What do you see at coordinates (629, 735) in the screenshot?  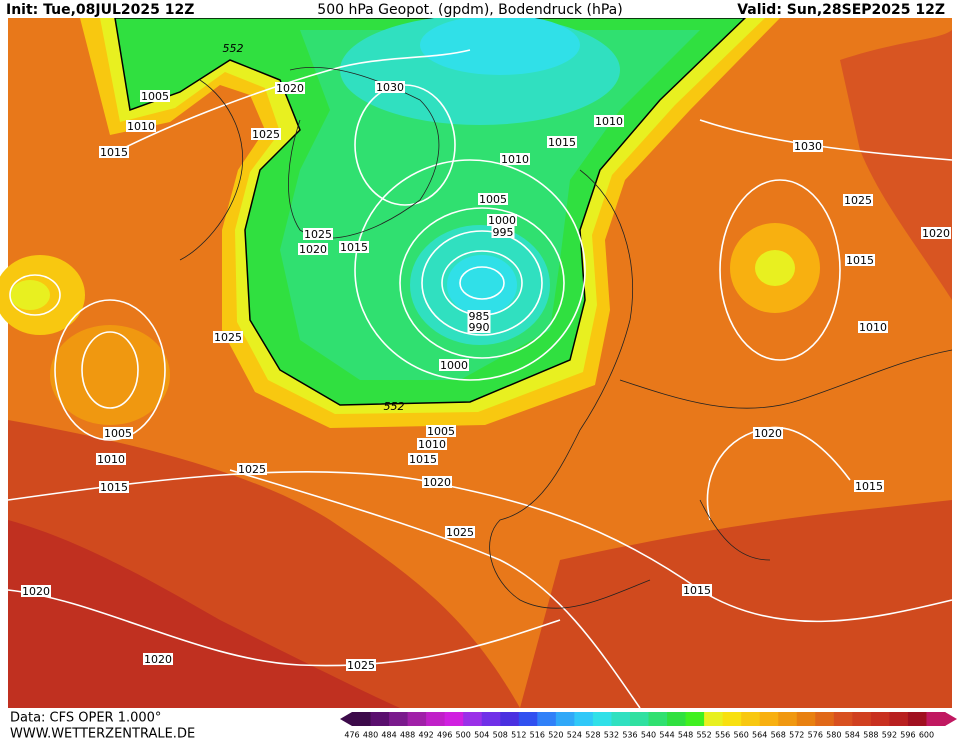 I see `scale-label: 536` at bounding box center [629, 735].